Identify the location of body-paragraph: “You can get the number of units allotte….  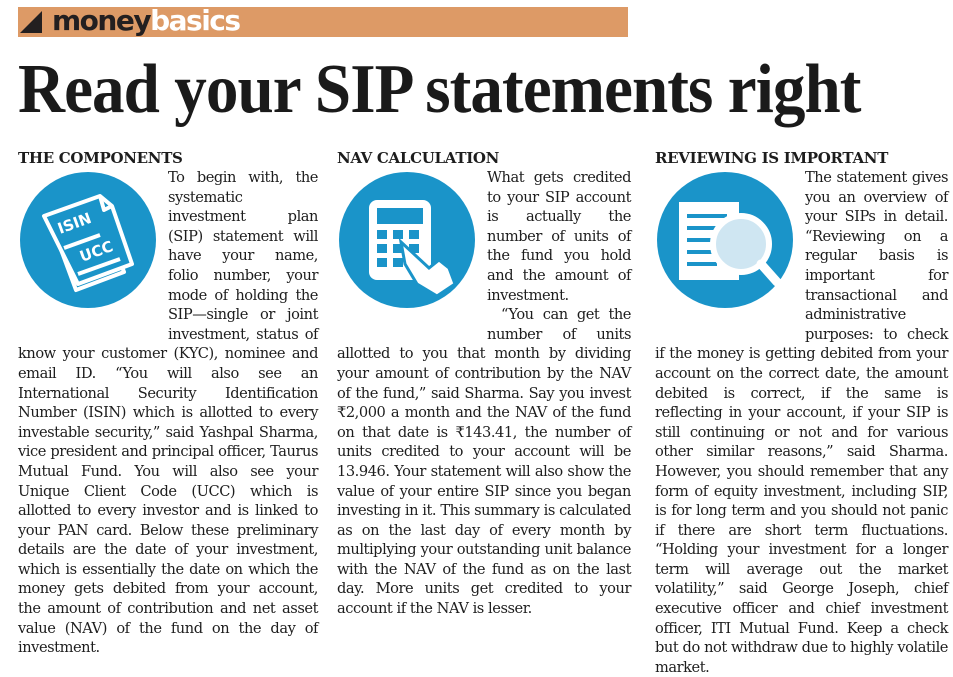
(484, 462).